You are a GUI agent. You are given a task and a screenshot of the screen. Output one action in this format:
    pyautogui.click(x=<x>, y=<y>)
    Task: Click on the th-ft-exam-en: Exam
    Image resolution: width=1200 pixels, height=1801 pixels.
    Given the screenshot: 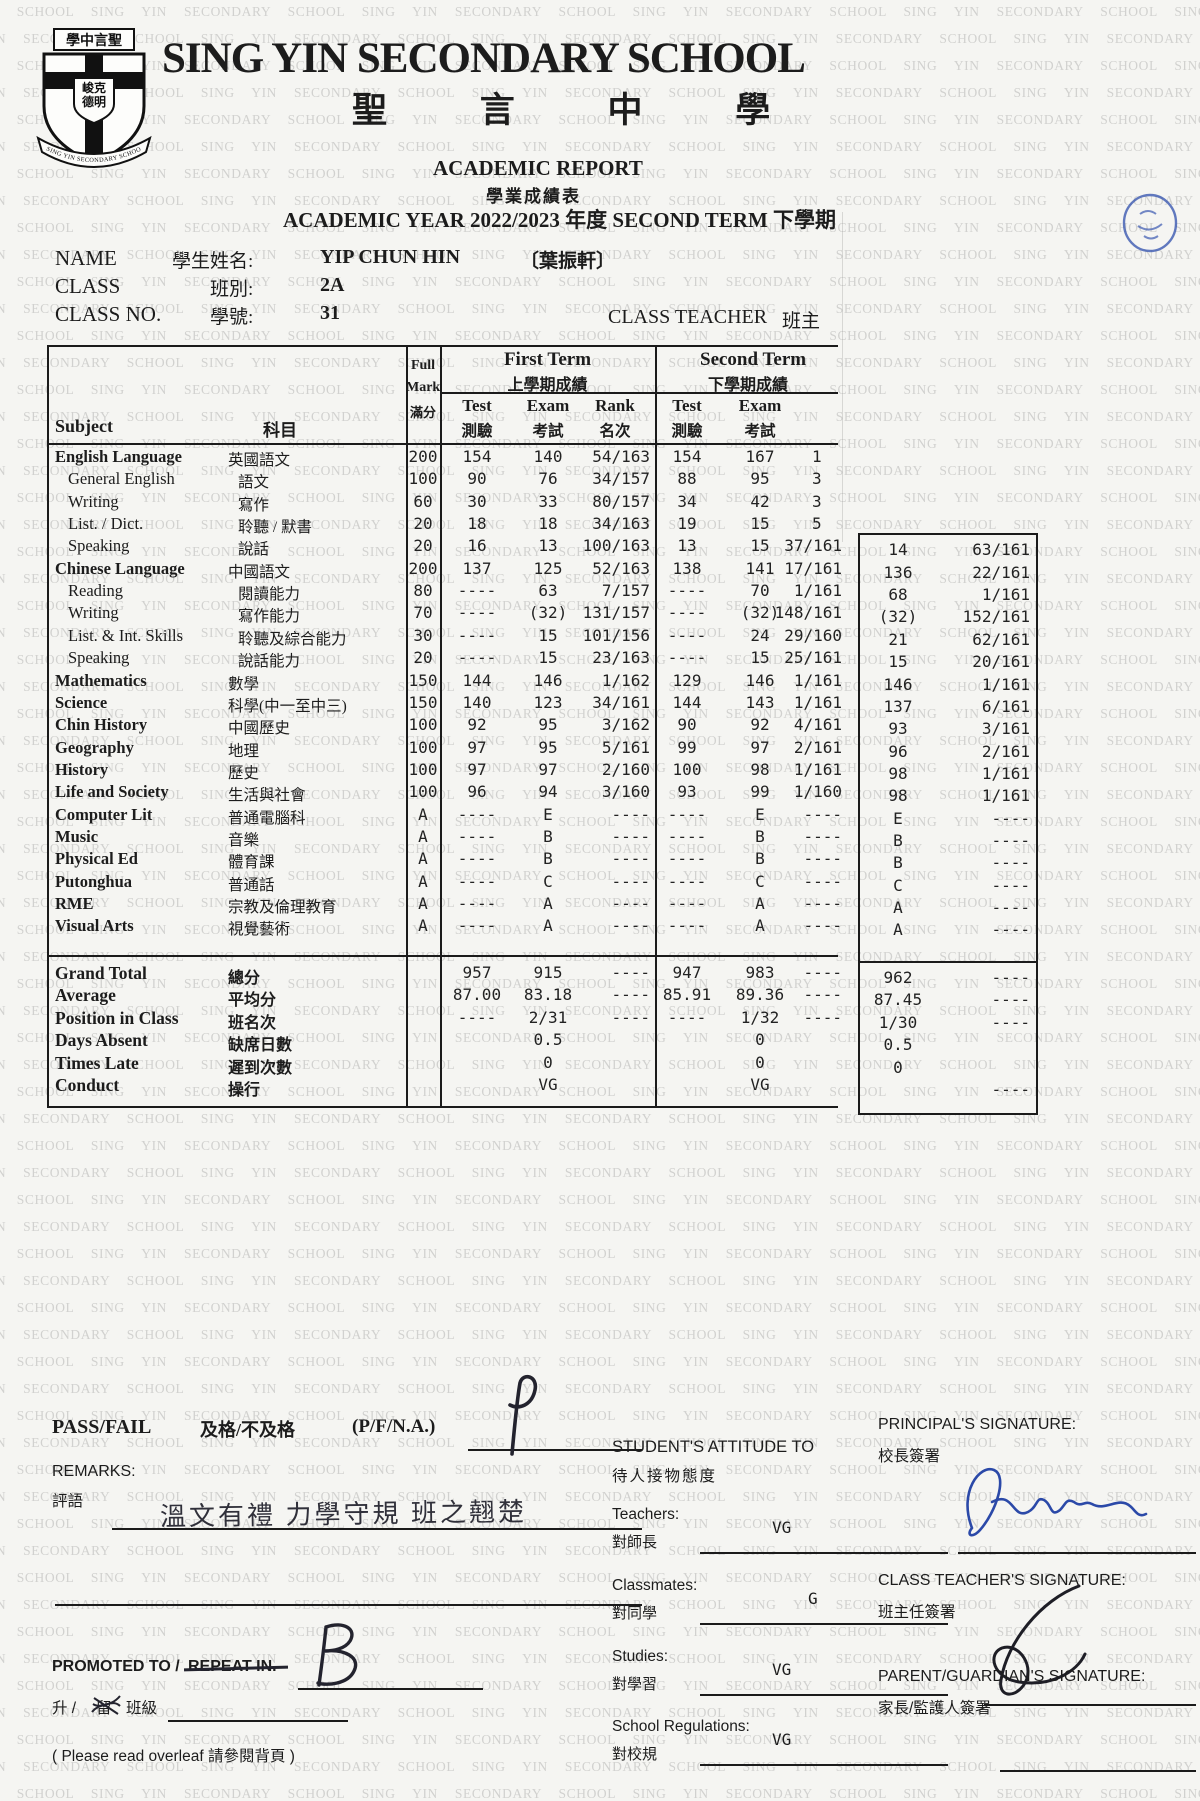 What is the action you would take?
    pyautogui.click(x=548, y=405)
    